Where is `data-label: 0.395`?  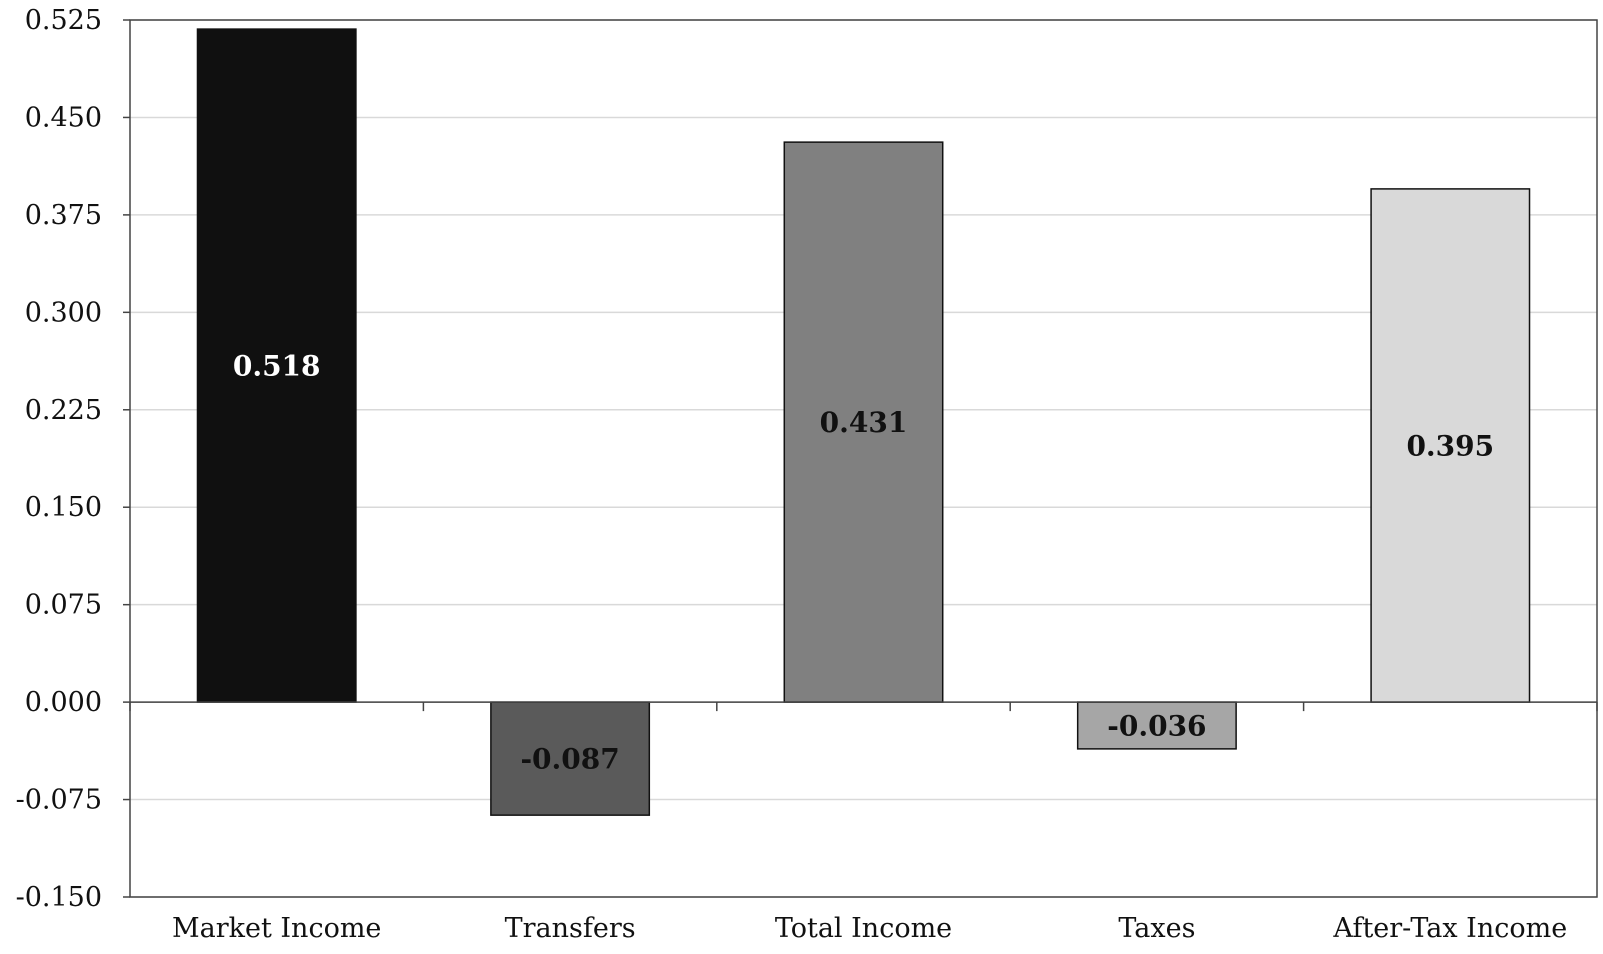
data-label: 0.395 is located at coordinates (1450, 446).